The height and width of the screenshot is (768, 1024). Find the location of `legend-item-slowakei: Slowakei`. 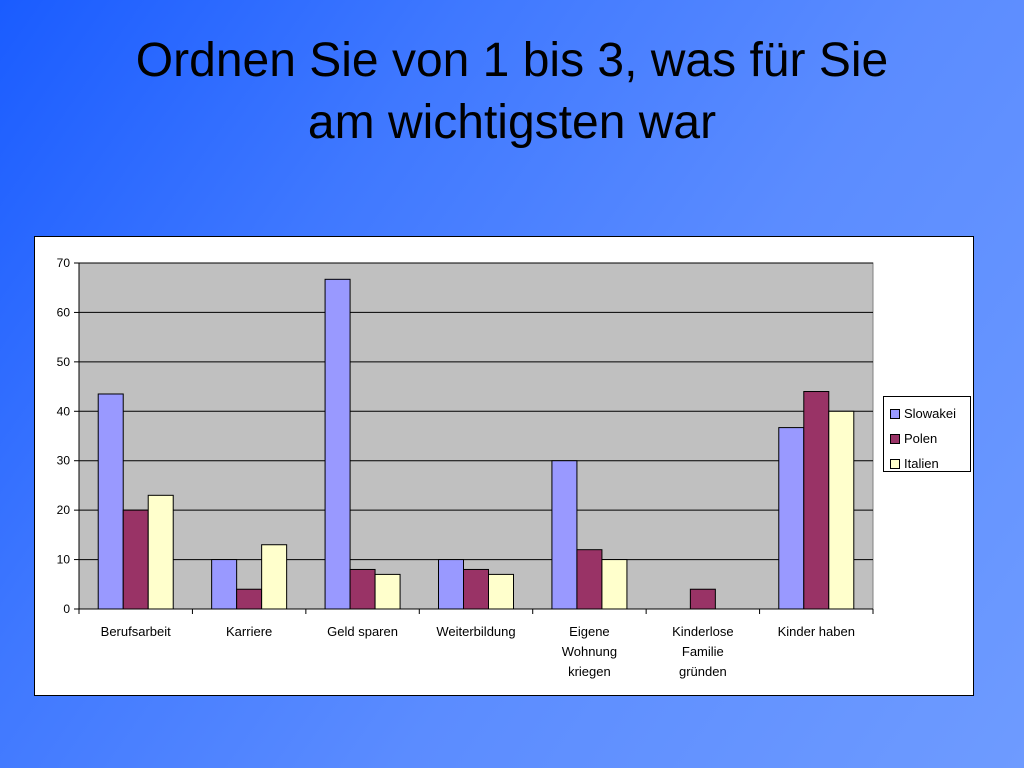

legend-item-slowakei: Slowakei is located at coordinates (930, 413).